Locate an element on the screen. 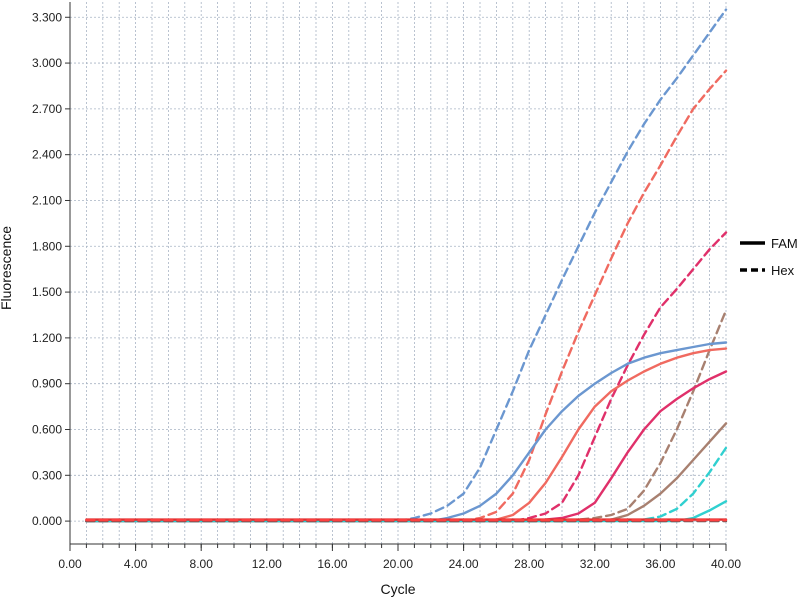 Image resolution: width=800 pixels, height=600 pixels. x-tick-label: 24.00 is located at coordinates (464, 564).